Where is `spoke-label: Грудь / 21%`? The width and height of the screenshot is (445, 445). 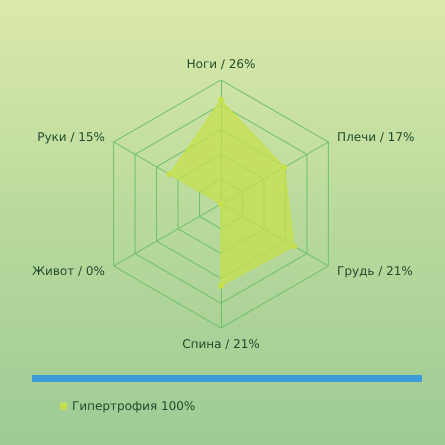 spoke-label: Грудь / 21% is located at coordinates (375, 271).